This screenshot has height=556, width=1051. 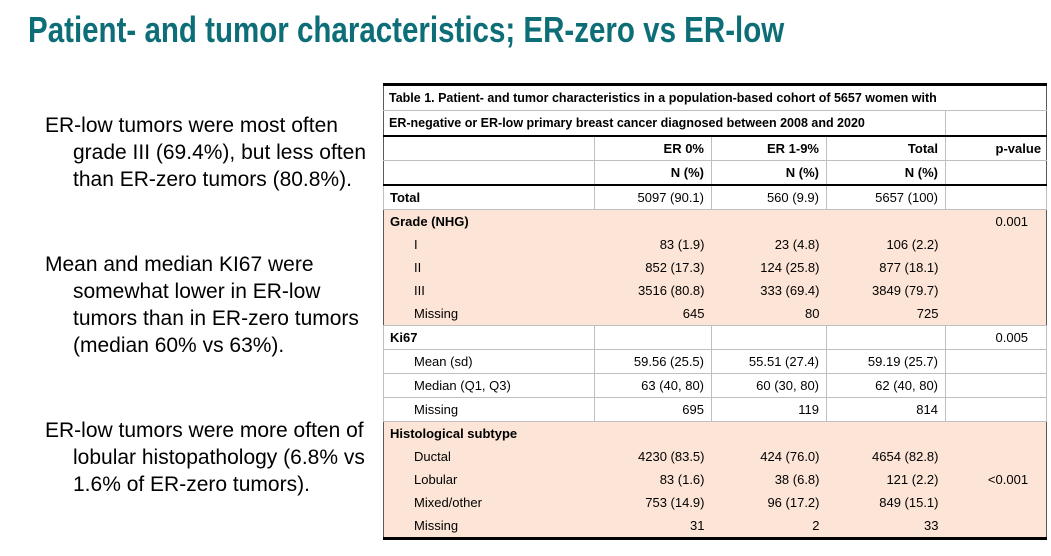 I want to click on total-cell: 877 (18.1), so click(x=886, y=267).